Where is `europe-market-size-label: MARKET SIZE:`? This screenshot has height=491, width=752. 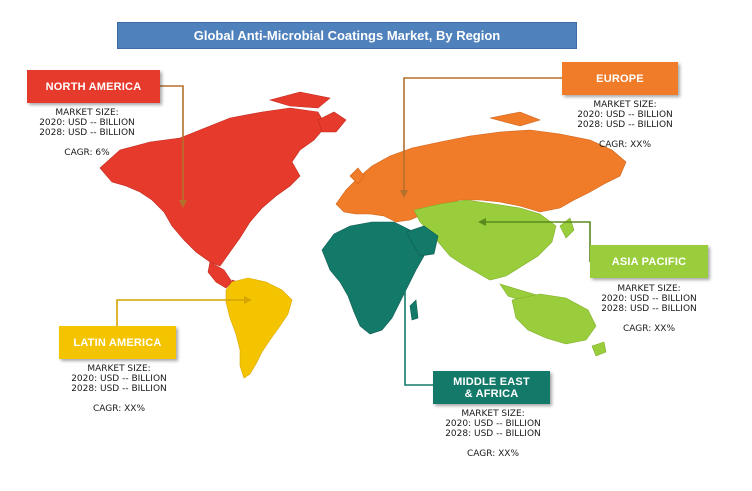 europe-market-size-label: MARKET SIZE: is located at coordinates (625, 105).